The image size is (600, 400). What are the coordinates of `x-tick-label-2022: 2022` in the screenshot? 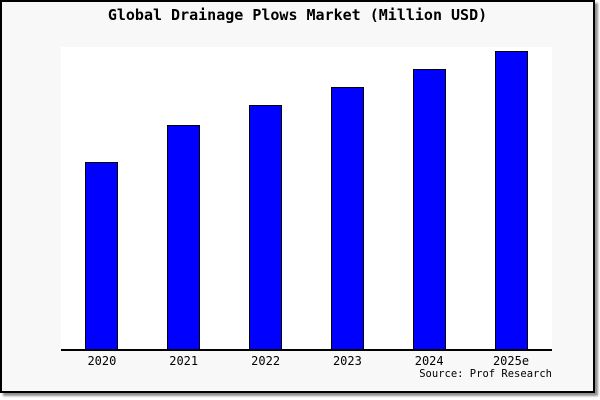 It's located at (266, 361).